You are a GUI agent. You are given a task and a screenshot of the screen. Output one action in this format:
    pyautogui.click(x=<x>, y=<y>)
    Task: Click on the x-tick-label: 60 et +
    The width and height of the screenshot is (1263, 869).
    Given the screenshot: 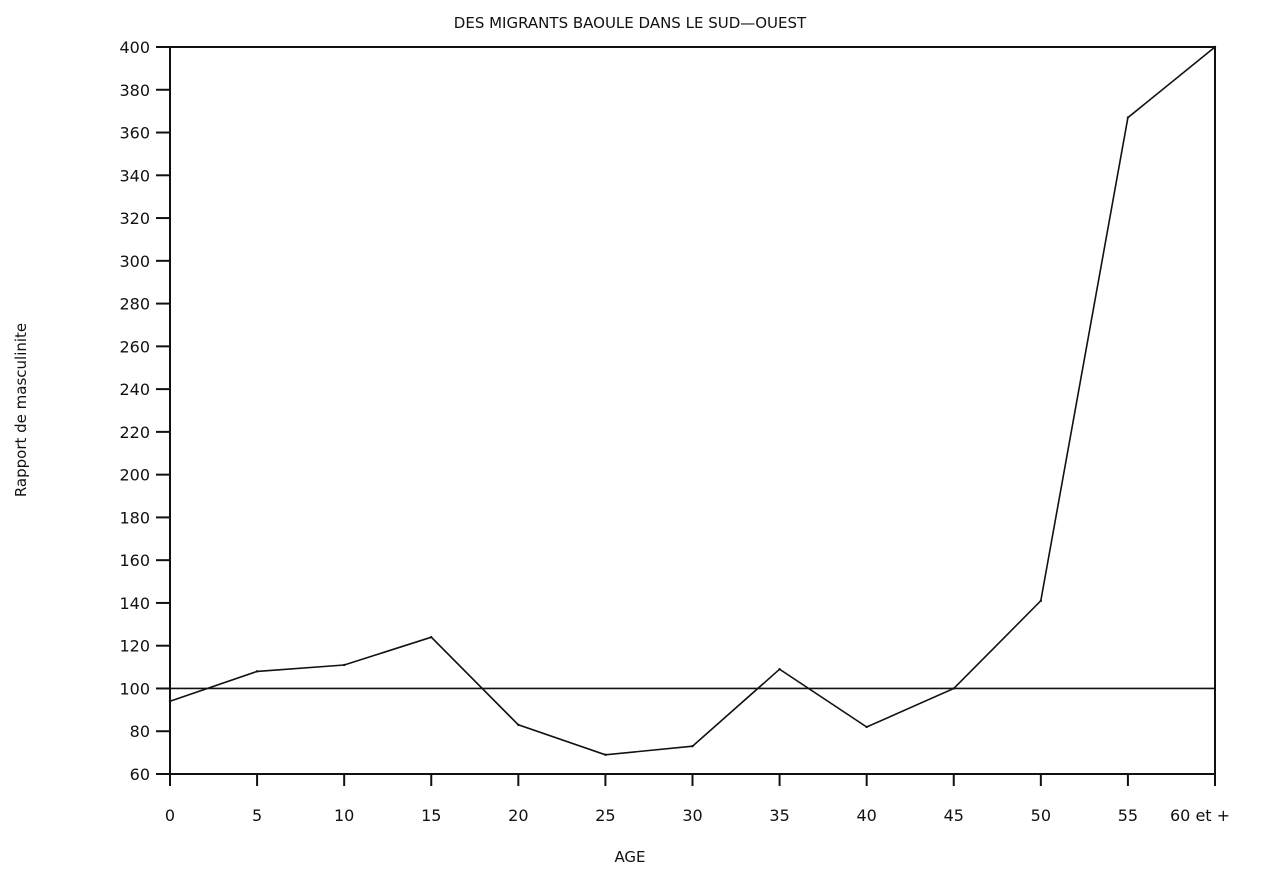 What is the action you would take?
    pyautogui.click(x=1200, y=815)
    